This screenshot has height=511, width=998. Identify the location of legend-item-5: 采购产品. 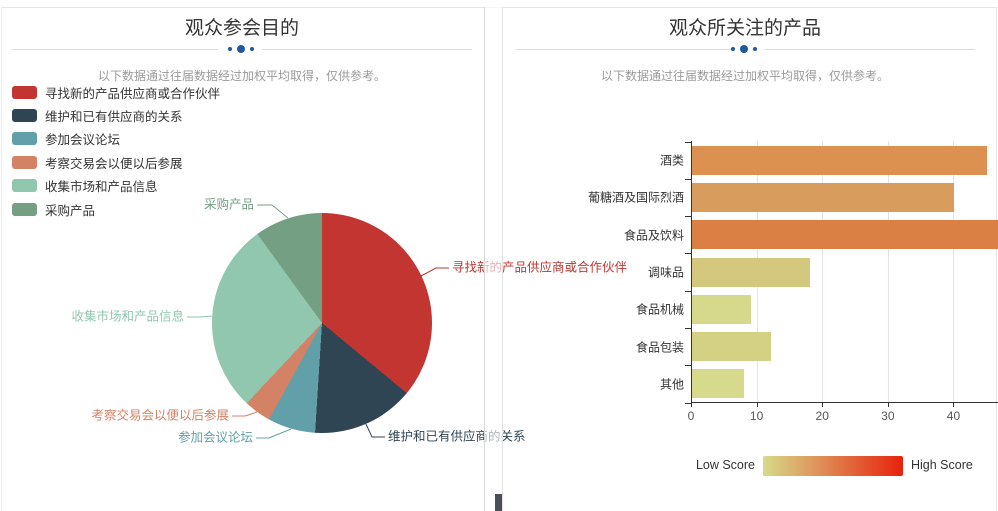
(54, 209).